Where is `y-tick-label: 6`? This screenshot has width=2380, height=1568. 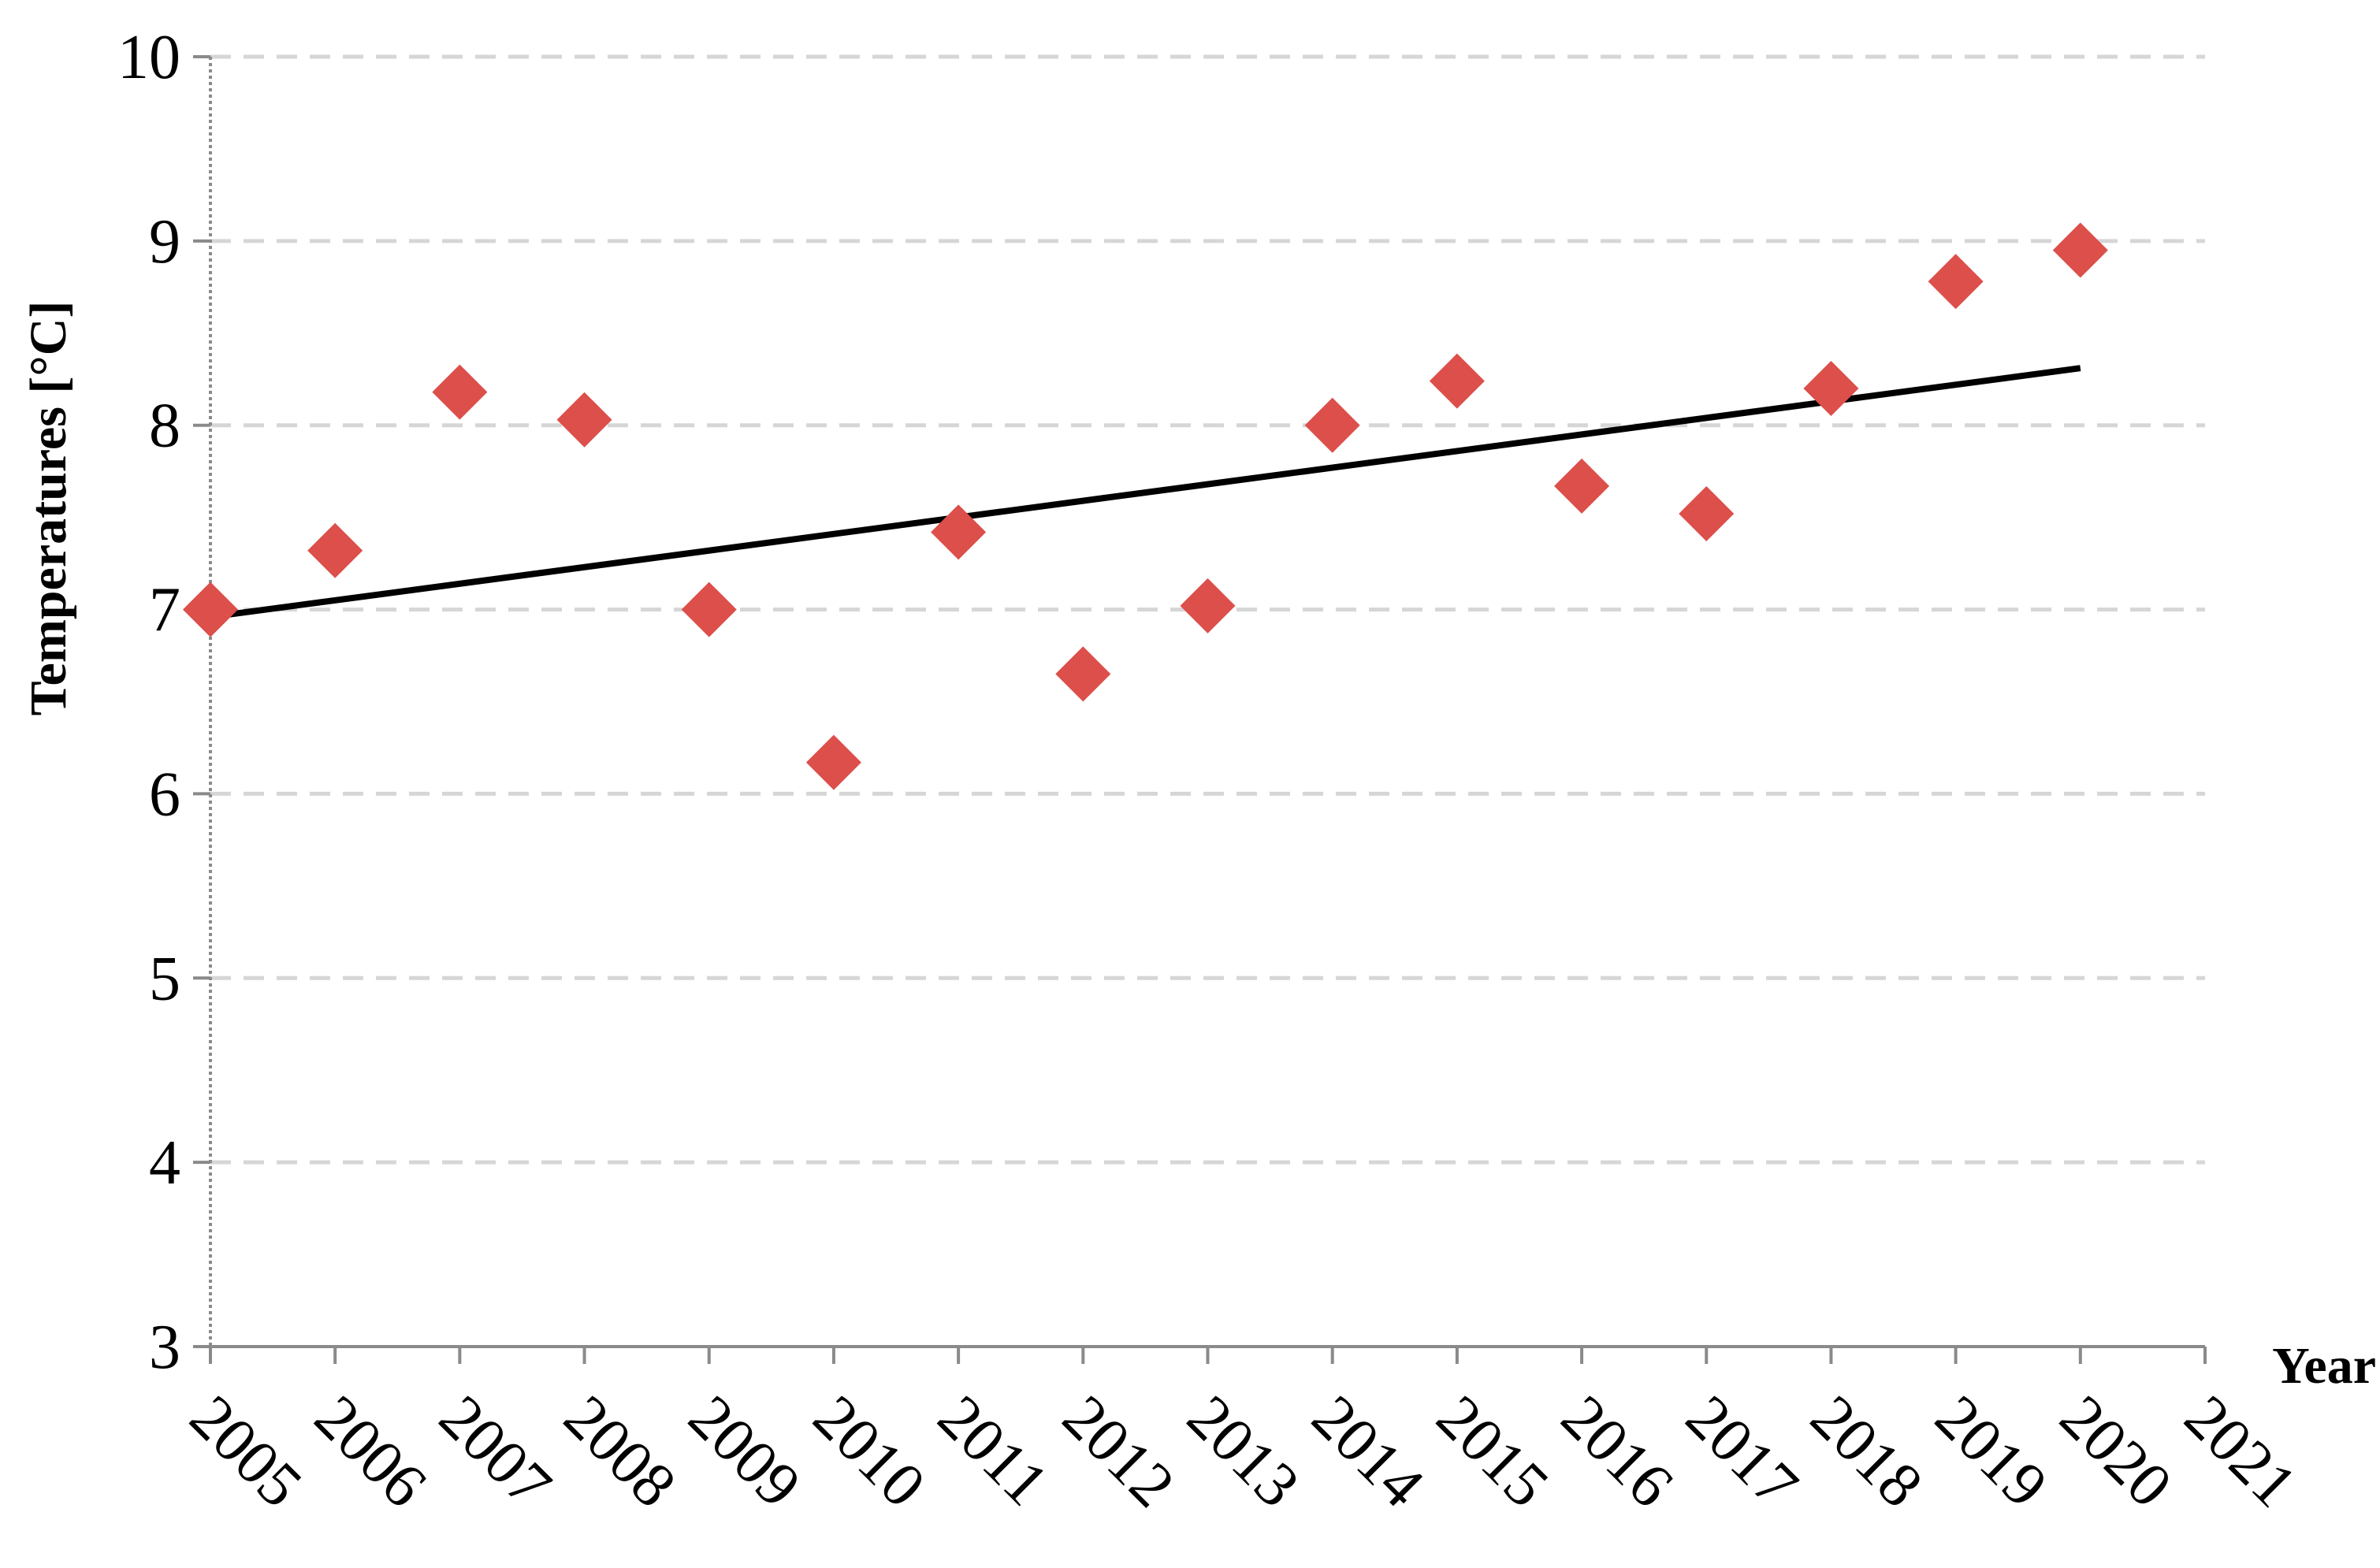 y-tick-label: 6 is located at coordinates (164, 794).